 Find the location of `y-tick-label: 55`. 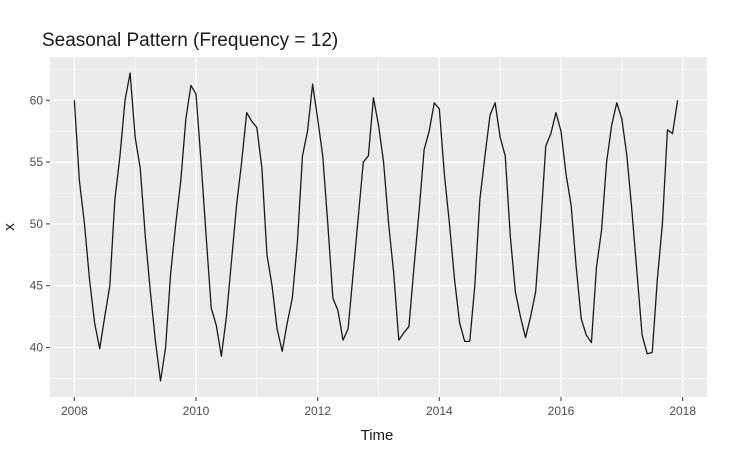

y-tick-label: 55 is located at coordinates (37, 162).